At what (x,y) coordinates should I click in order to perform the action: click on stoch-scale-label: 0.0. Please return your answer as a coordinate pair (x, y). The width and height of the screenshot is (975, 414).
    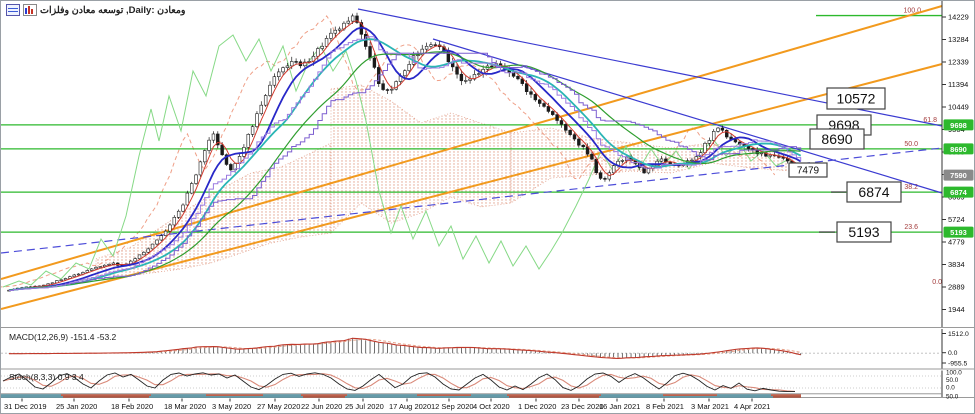
    Looking at the image, I should click on (950, 388).